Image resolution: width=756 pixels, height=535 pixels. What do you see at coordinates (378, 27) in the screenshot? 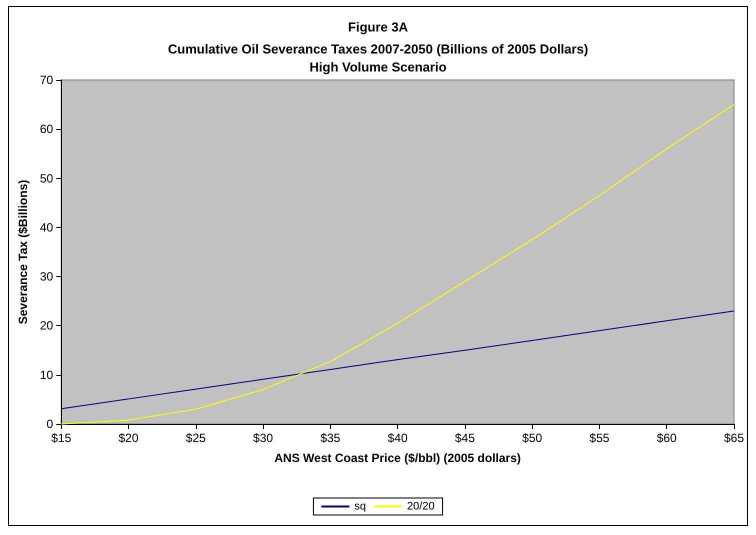
I see `chart-title: Figure 3A` at bounding box center [378, 27].